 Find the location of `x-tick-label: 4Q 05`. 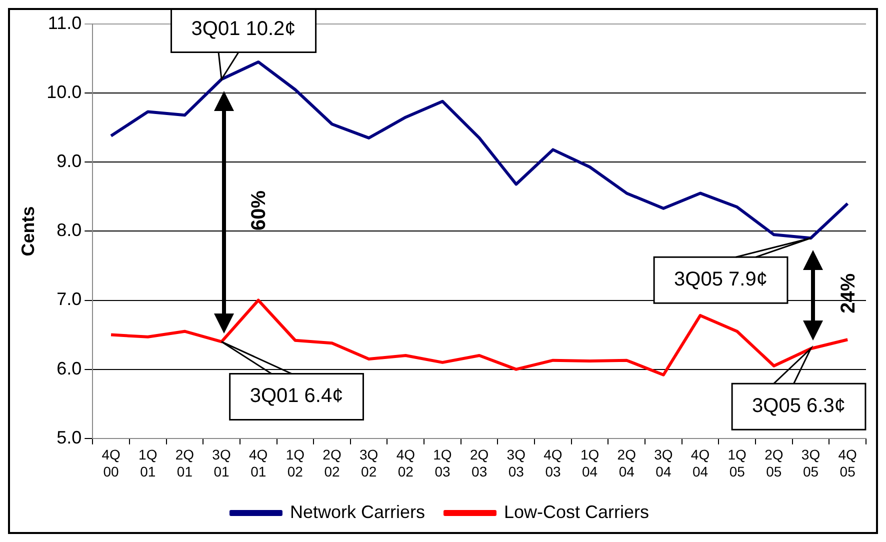

x-tick-label: 4Q 05 is located at coordinates (848, 463).